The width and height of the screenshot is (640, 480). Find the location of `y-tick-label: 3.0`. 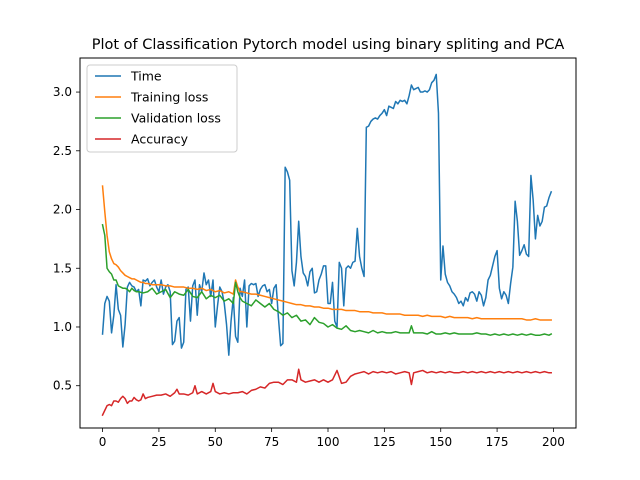

y-tick-label: 3.0 is located at coordinates (62, 92).